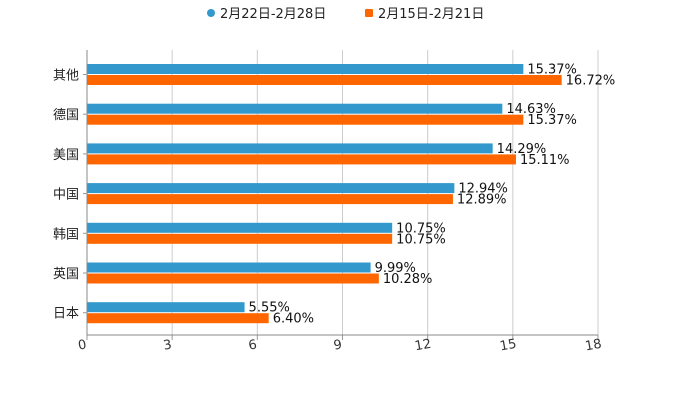 This screenshot has width=700, height=400. What do you see at coordinates (66, 115) in the screenshot?
I see `category-label: 德国` at bounding box center [66, 115].